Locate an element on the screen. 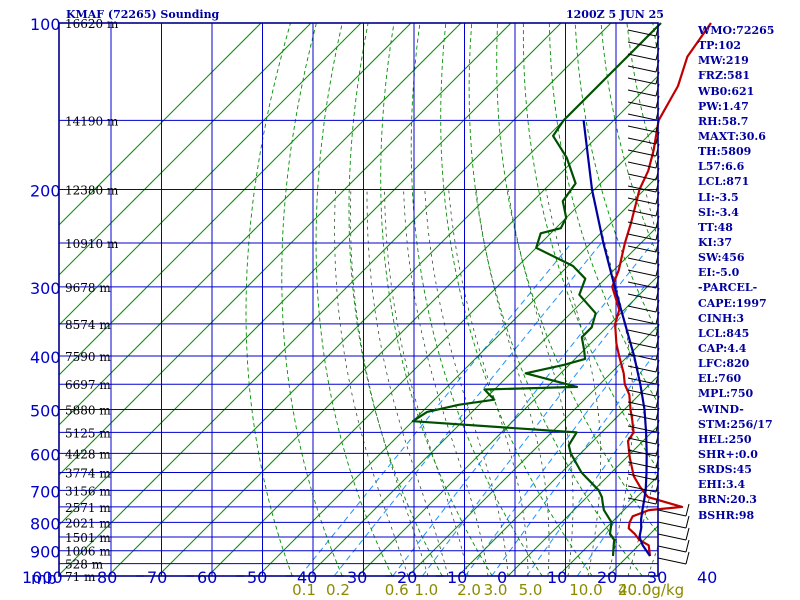 The image size is (800, 600). temperature-tick-label: 70 is located at coordinates (157, 577).